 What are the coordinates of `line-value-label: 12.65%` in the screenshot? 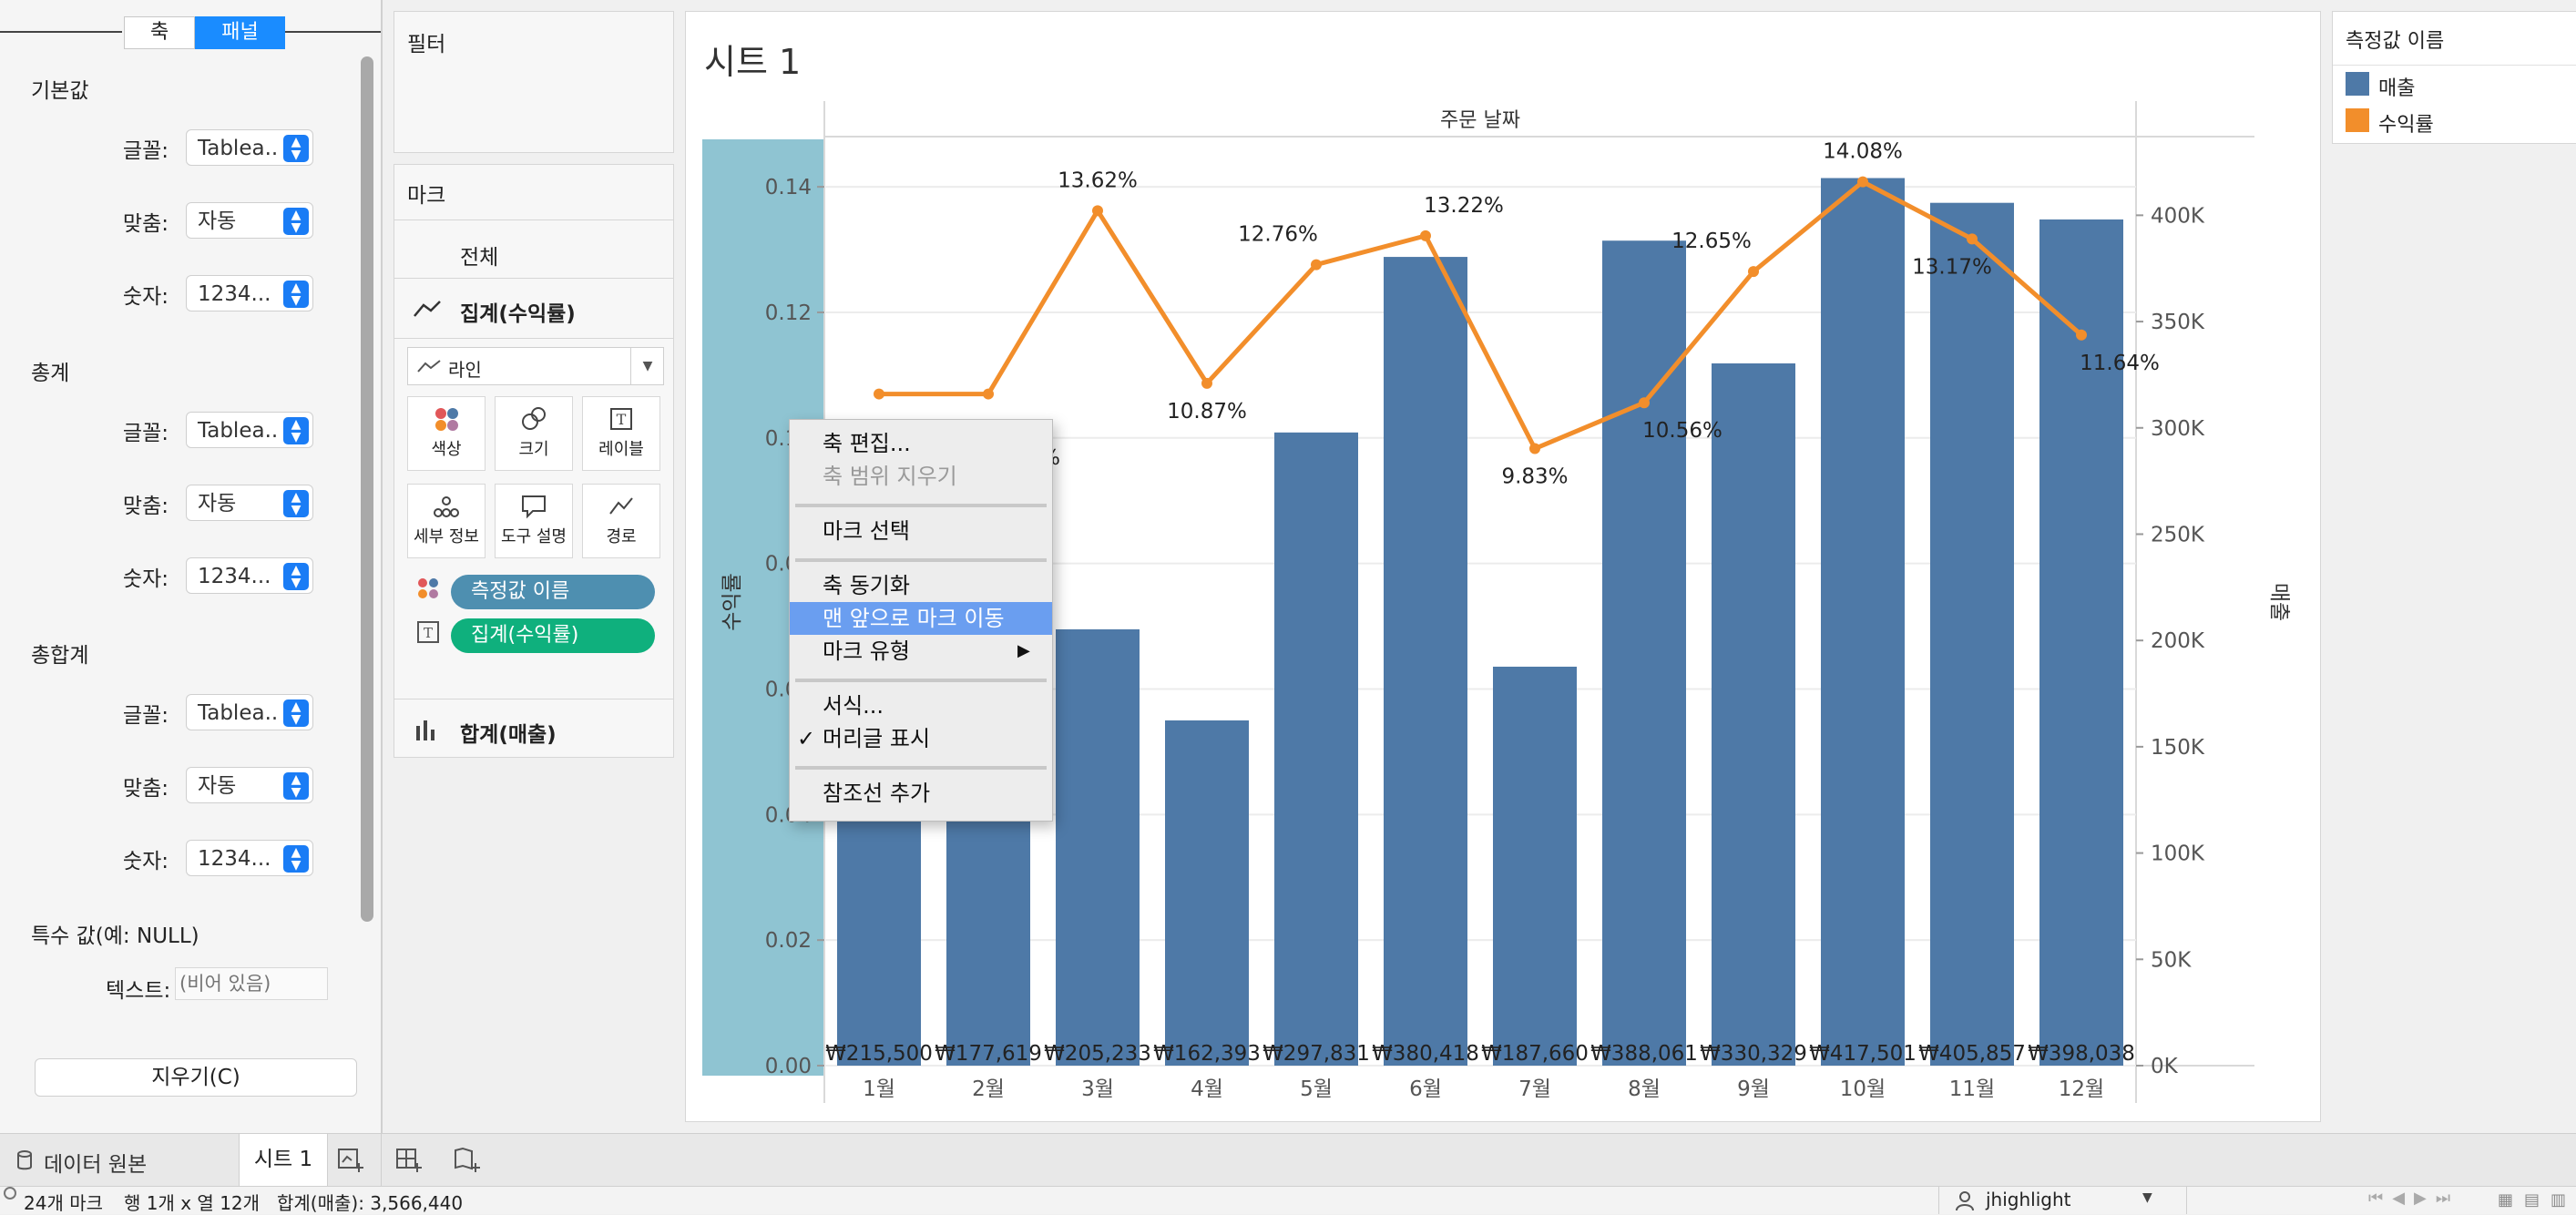 It's located at (1711, 241).